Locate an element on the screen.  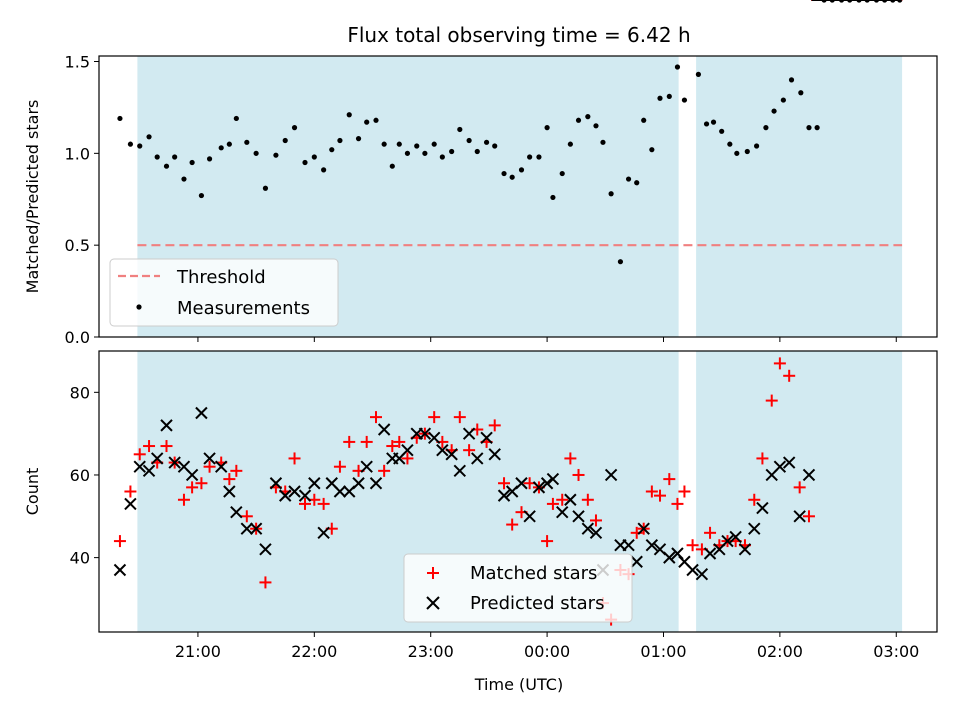
chart-title: Flux total observing time = 6.42 h is located at coordinates (518, 35).